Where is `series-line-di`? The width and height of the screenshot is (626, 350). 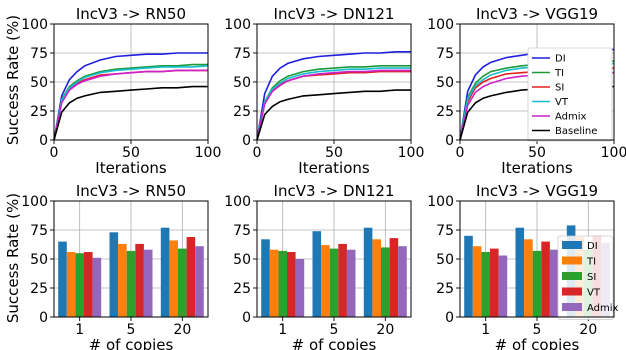 series-line-di is located at coordinates (130, 96).